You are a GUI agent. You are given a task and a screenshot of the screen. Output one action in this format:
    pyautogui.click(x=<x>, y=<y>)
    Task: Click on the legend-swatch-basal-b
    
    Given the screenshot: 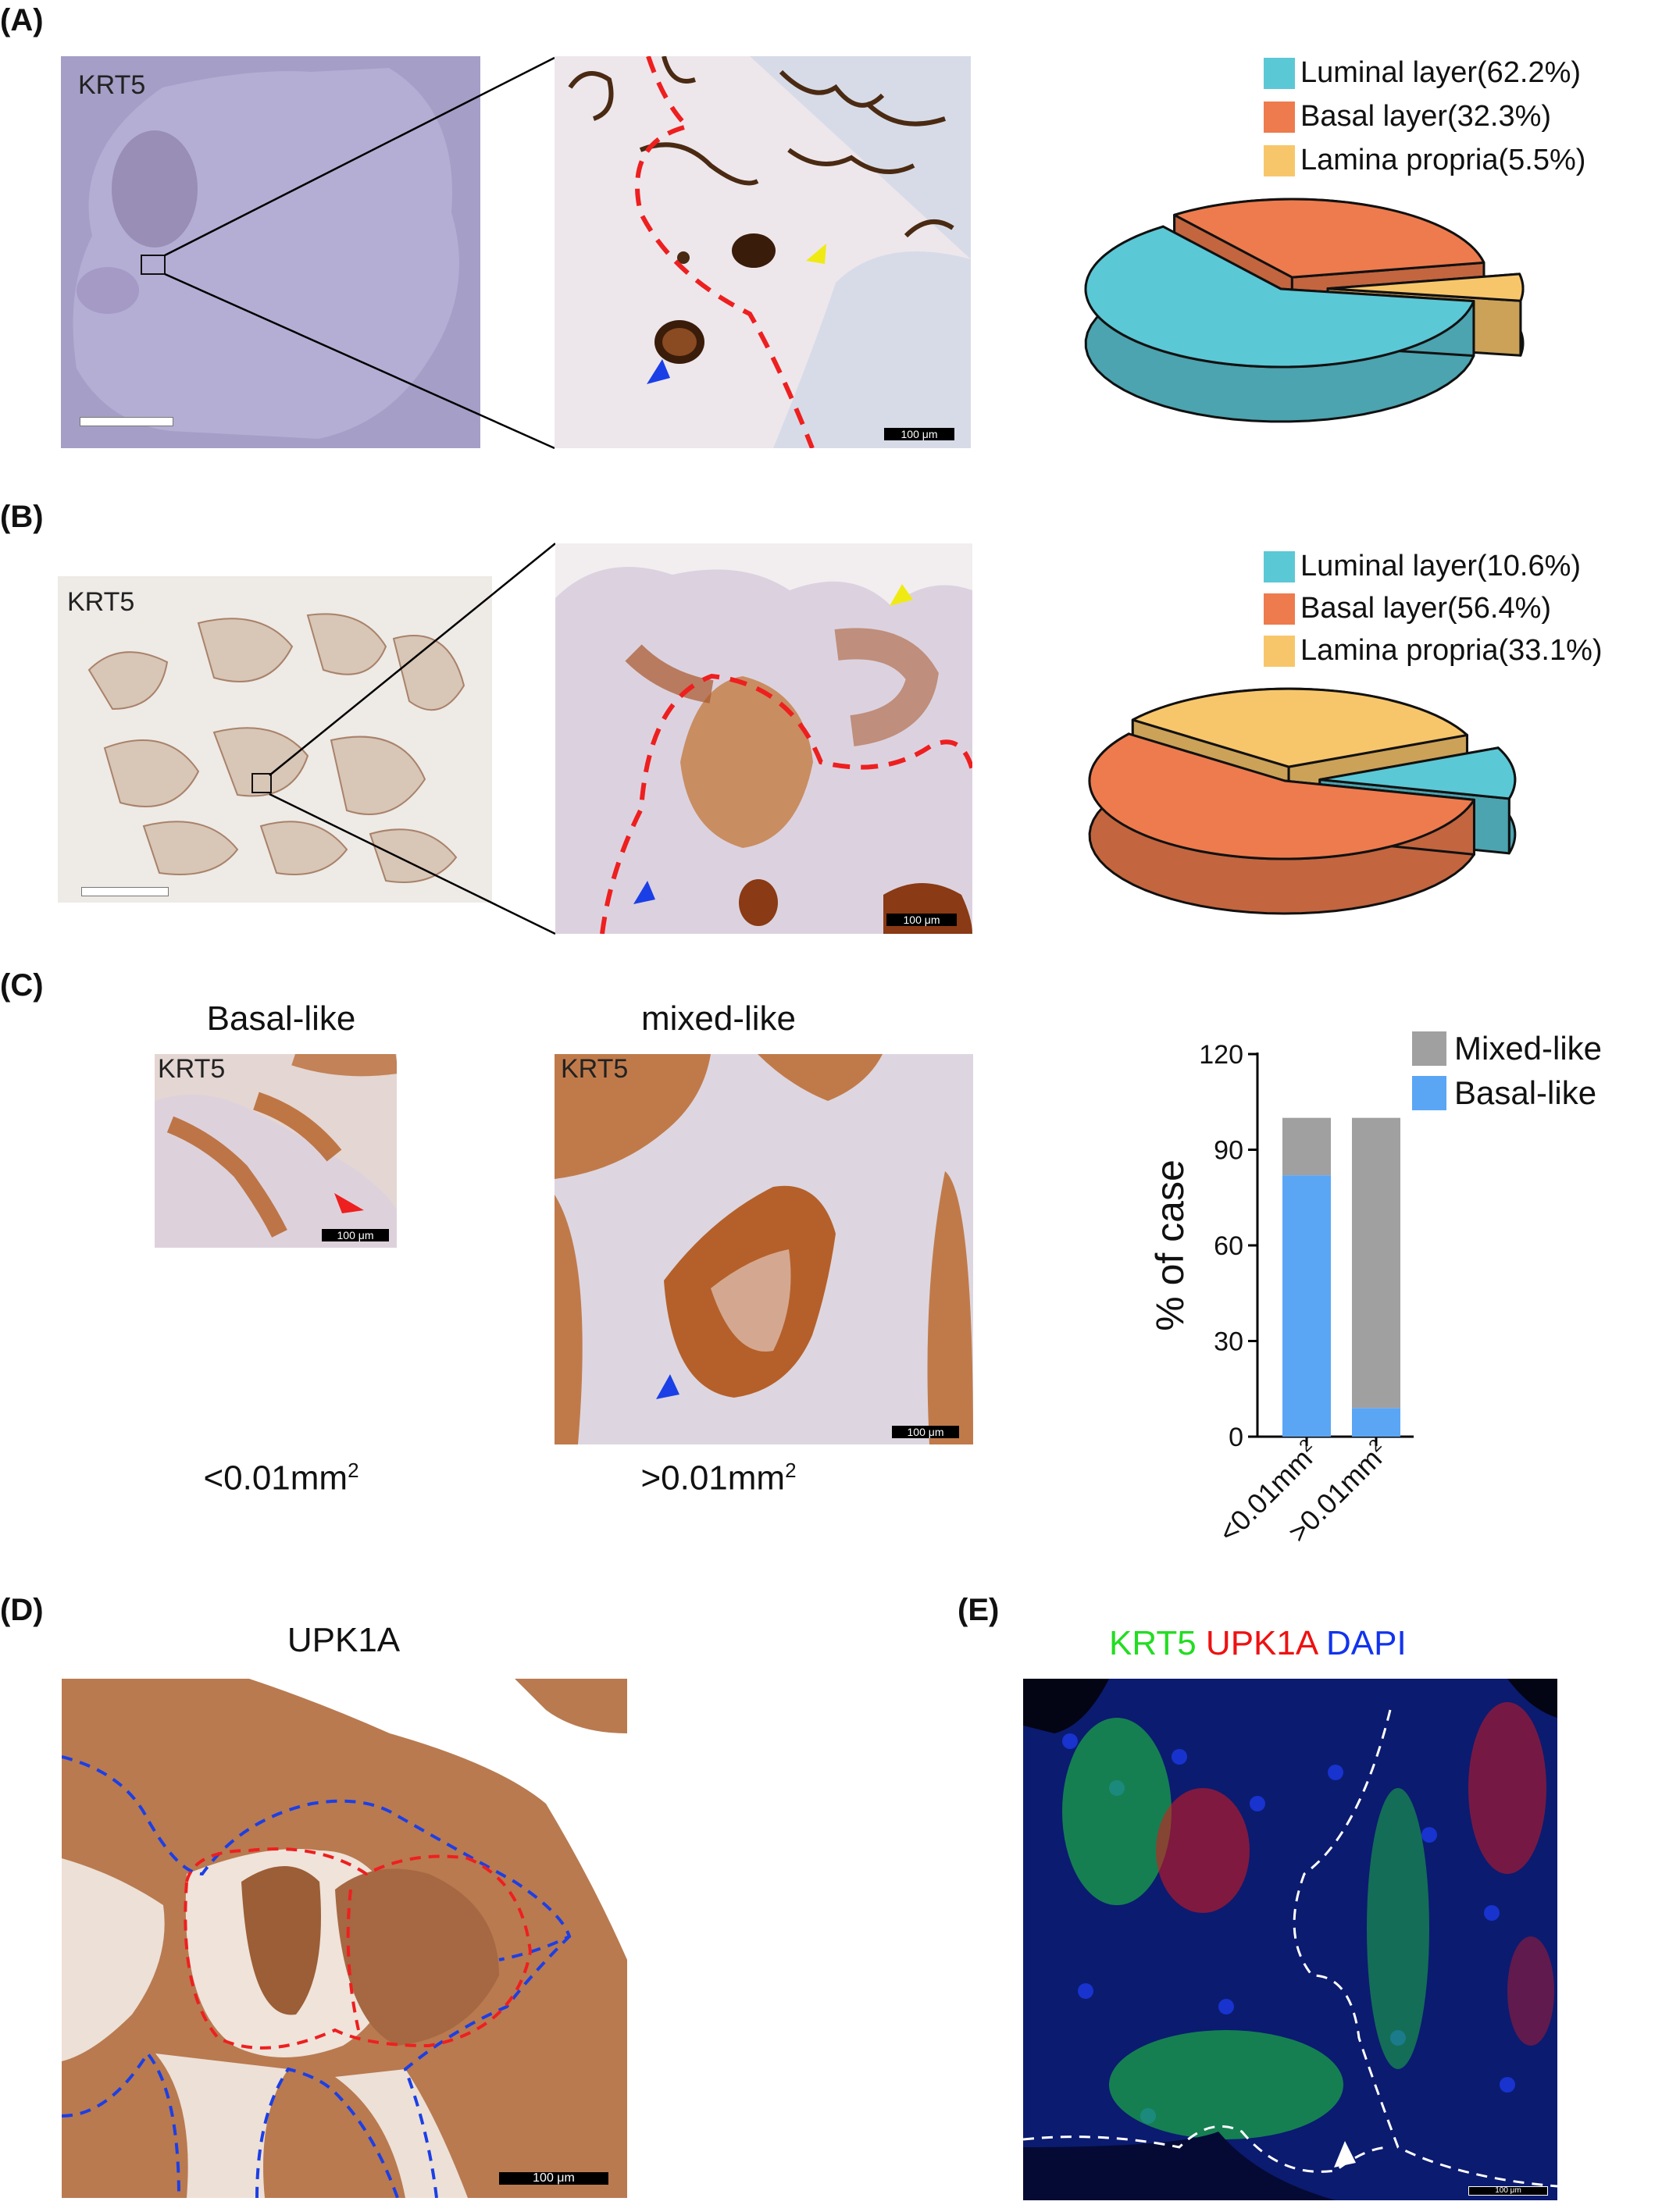 What is the action you would take?
    pyautogui.click(x=1279, y=609)
    